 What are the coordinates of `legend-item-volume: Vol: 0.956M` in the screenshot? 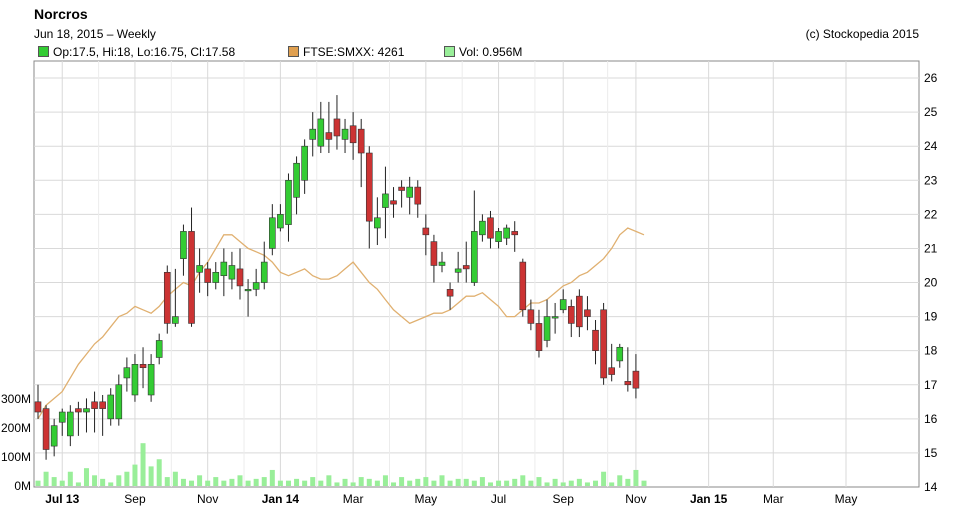 It's located at (483, 52).